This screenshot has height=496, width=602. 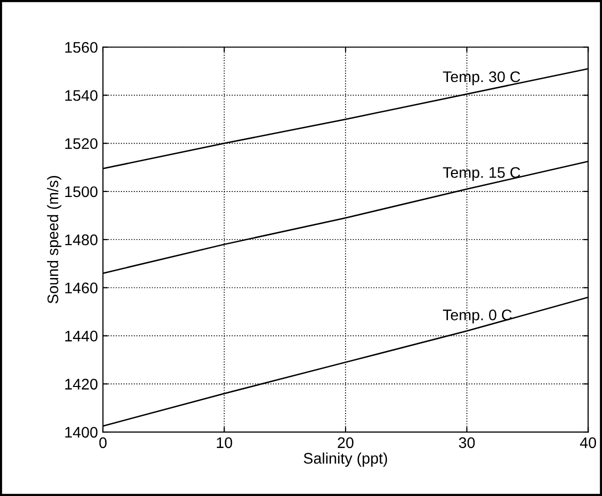 I want to click on x-axis-title: Salinity (ppt), so click(x=346, y=459).